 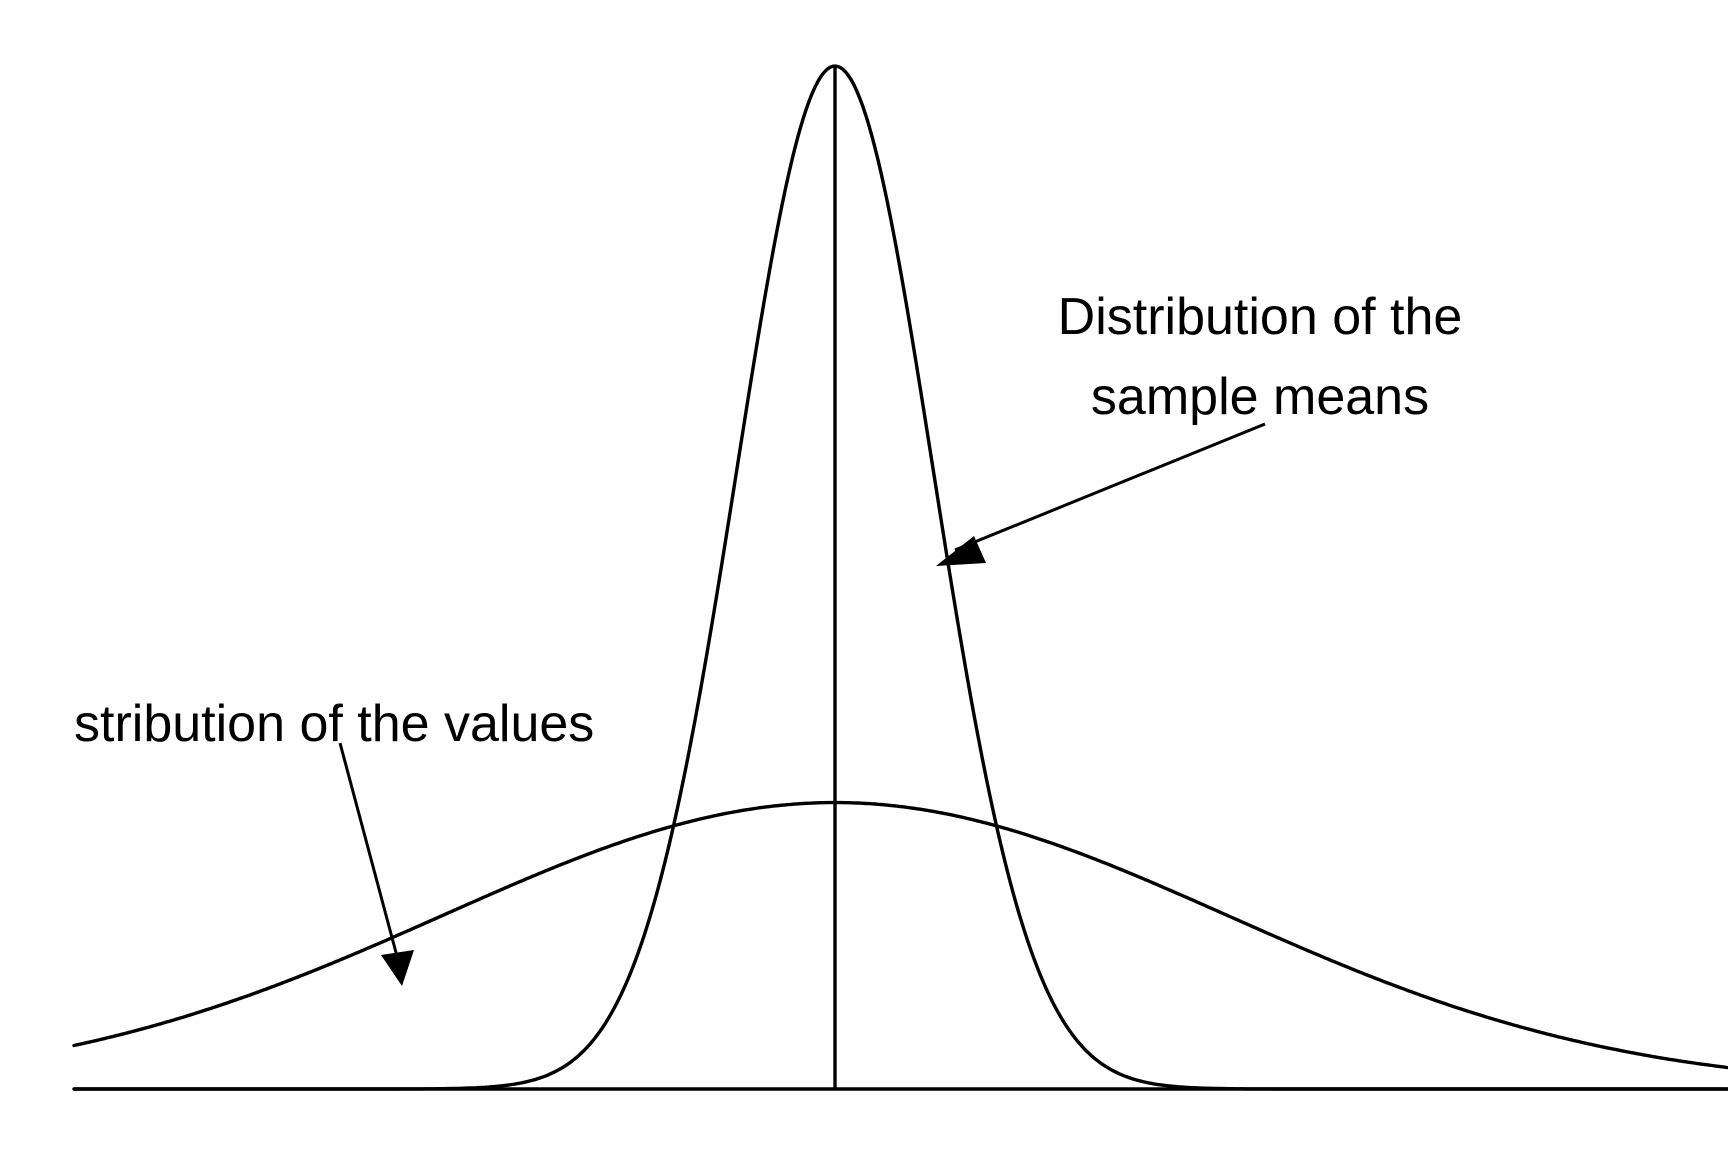 I want to click on values-arrow-shaft, so click(x=369, y=851).